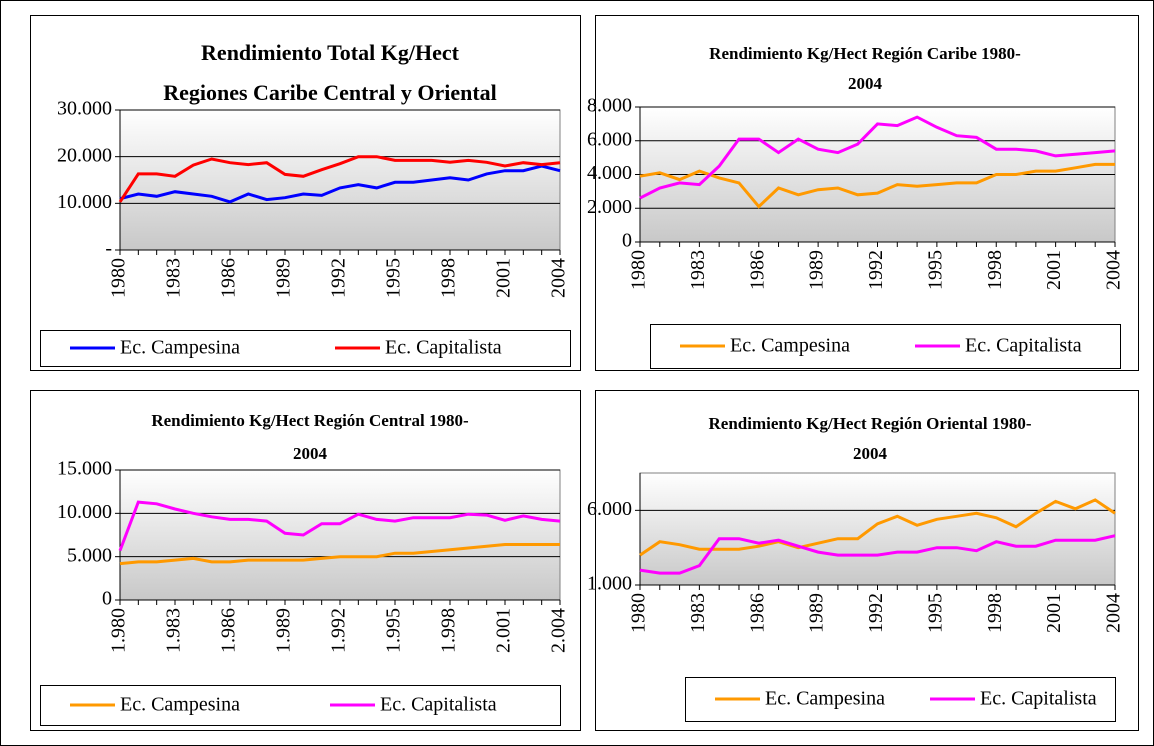 The image size is (1154, 746). What do you see at coordinates (84, 469) in the screenshot?
I see `y-tick-label: 15.000` at bounding box center [84, 469].